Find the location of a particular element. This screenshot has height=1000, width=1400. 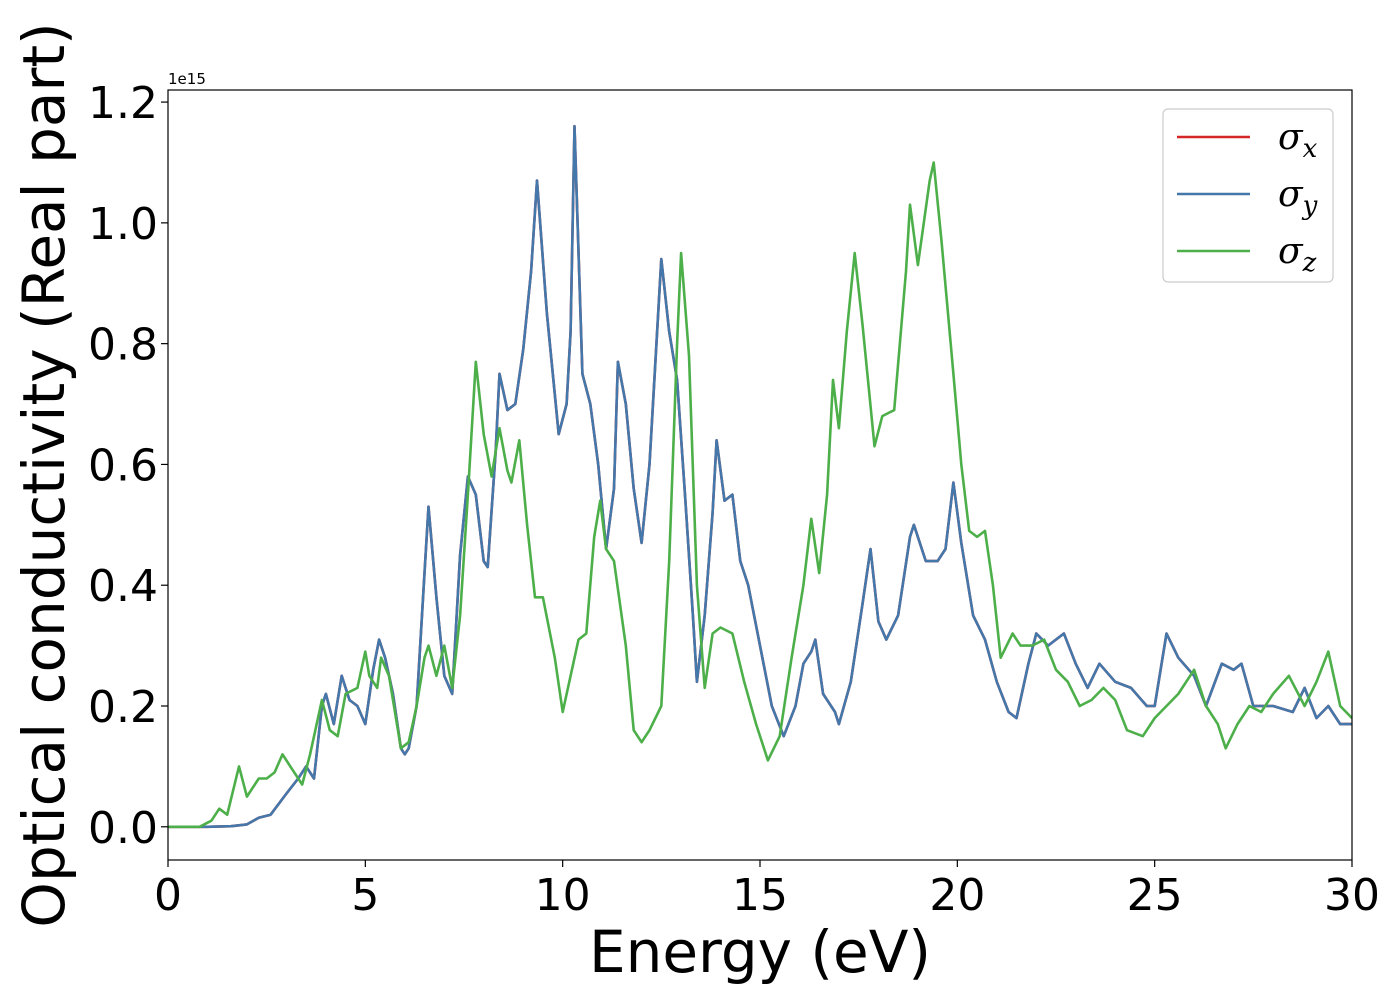

y-tick-label: 0.4 is located at coordinates (123, 586).